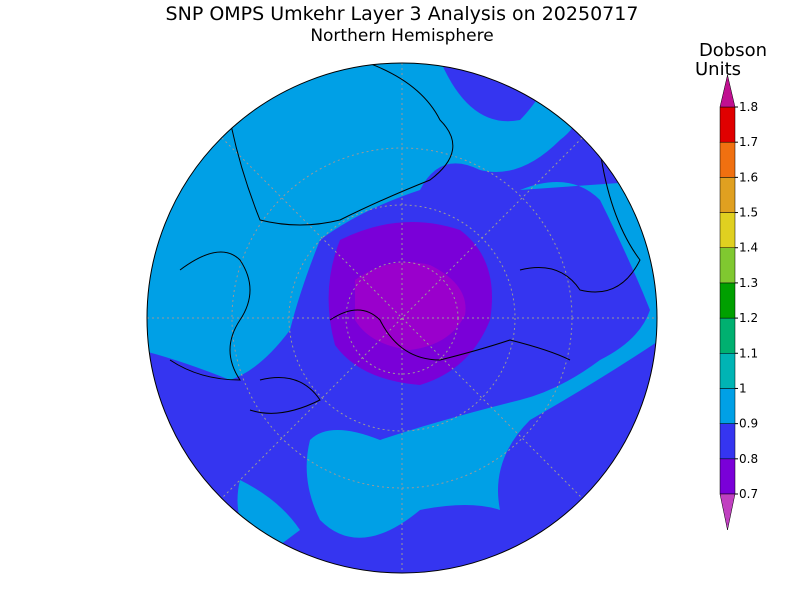 This screenshot has width=800, height=604. I want to click on colorbar-tick-label: 0.9, so click(748, 424).